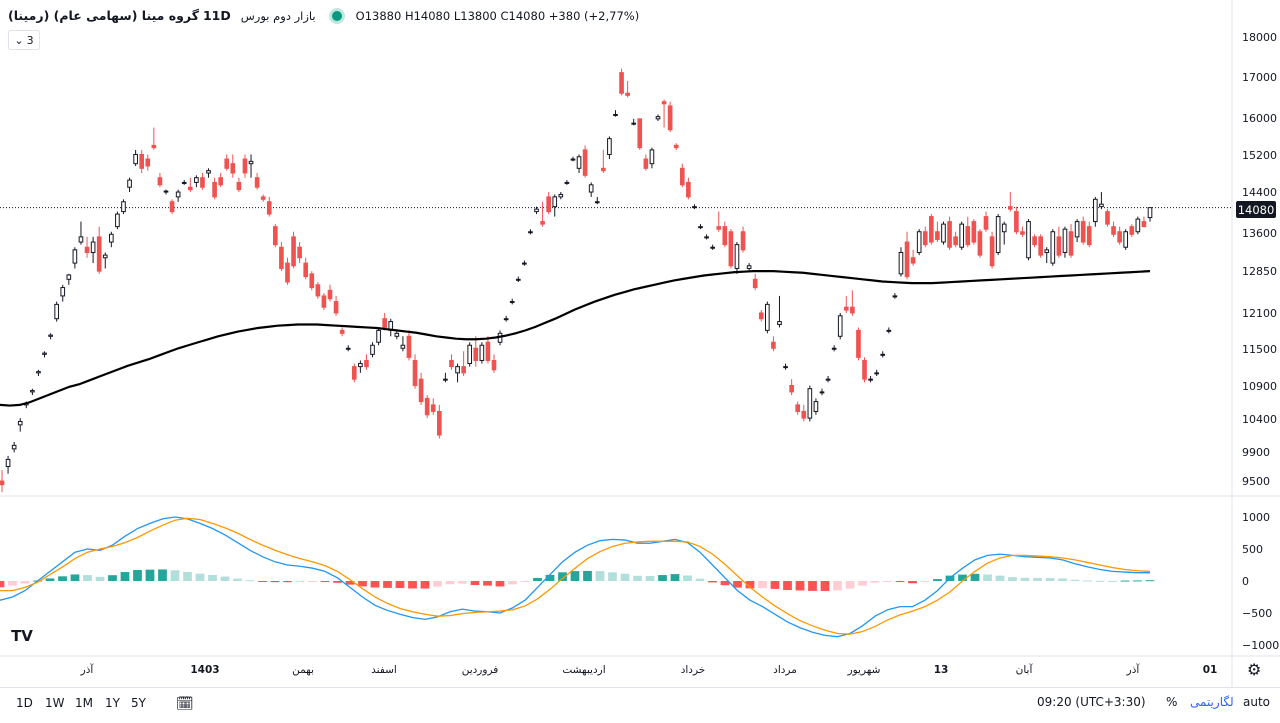 This screenshot has width=1280, height=723. Describe the element at coordinates (1212, 702) in the screenshot. I see `log-scale-toggle: لگاریتمی` at that location.